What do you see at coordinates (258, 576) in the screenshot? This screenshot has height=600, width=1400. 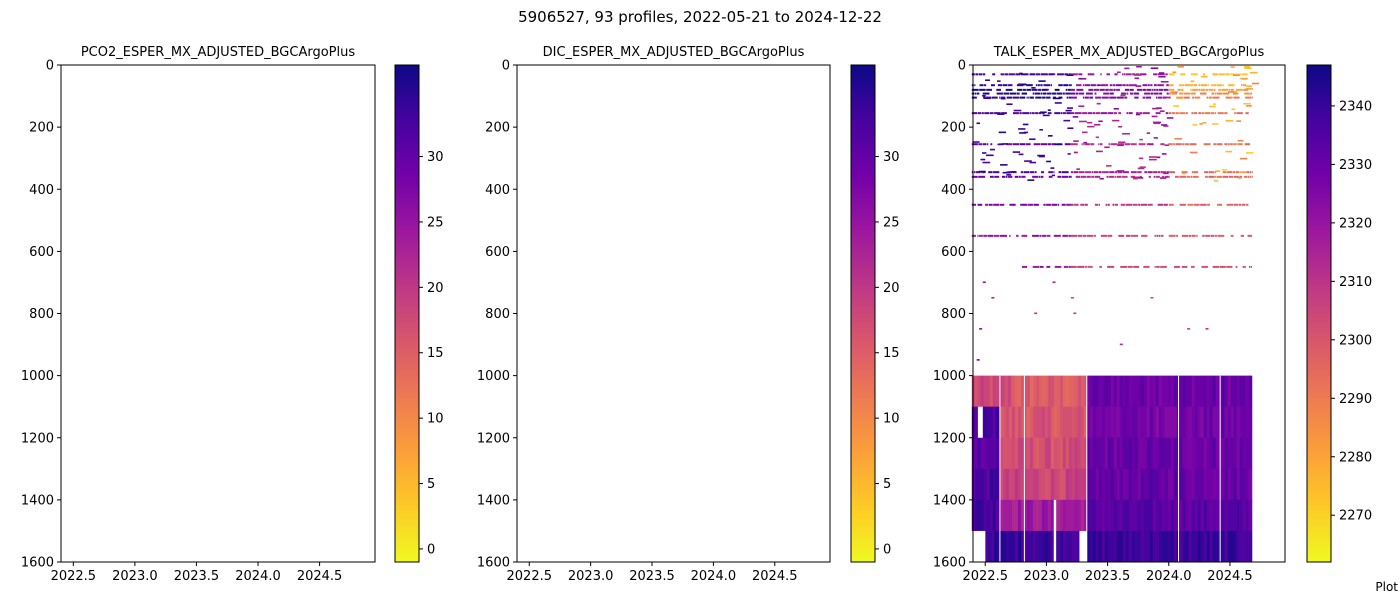 I see `x-tick-label: 2024.0` at bounding box center [258, 576].